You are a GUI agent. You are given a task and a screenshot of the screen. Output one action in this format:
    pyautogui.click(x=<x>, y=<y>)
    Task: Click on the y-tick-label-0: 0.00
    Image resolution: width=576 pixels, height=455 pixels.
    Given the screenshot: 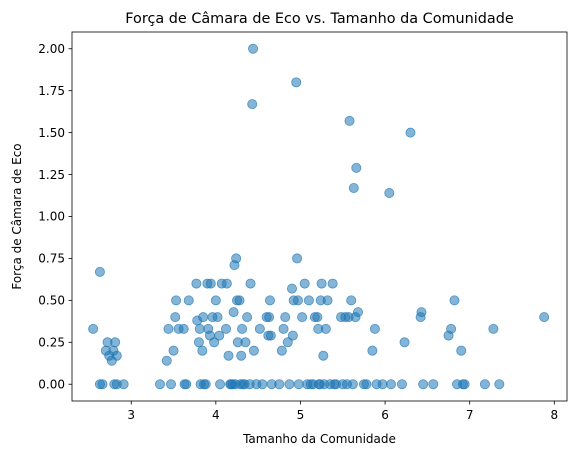 What is the action you would take?
    pyautogui.click(x=51, y=384)
    